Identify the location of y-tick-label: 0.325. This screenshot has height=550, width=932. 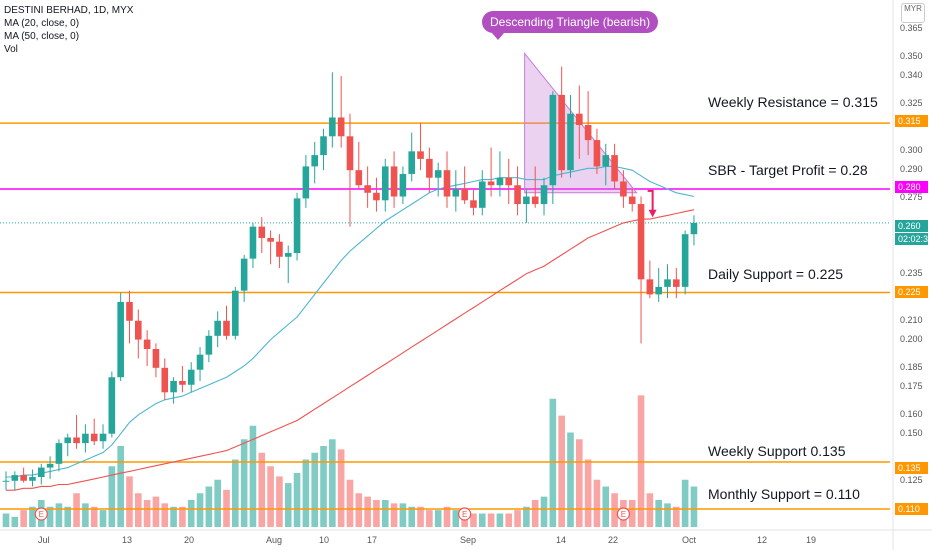
(911, 103).